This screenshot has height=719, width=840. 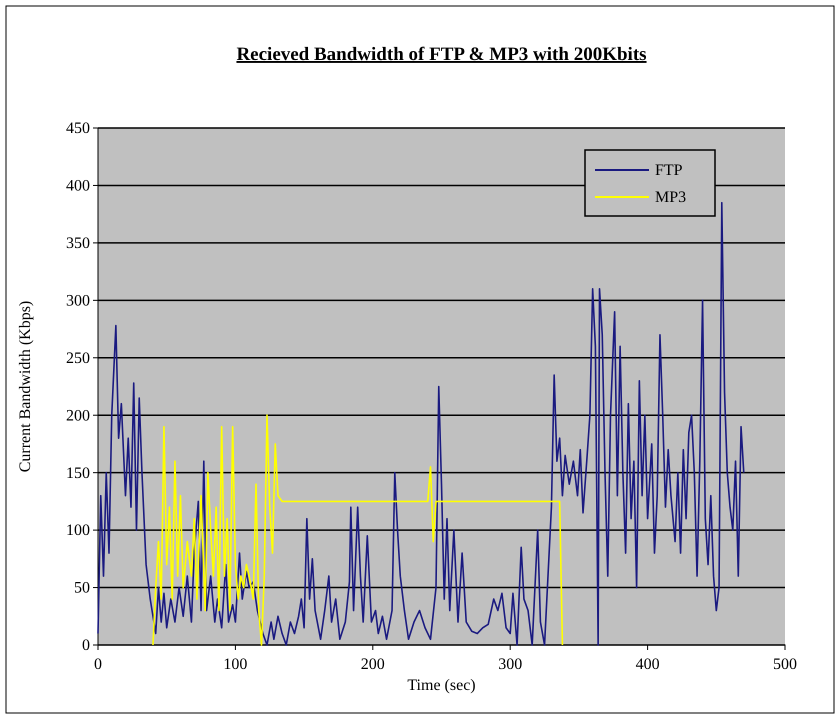 What do you see at coordinates (82, 588) in the screenshot?
I see `y-tick-label: 50` at bounding box center [82, 588].